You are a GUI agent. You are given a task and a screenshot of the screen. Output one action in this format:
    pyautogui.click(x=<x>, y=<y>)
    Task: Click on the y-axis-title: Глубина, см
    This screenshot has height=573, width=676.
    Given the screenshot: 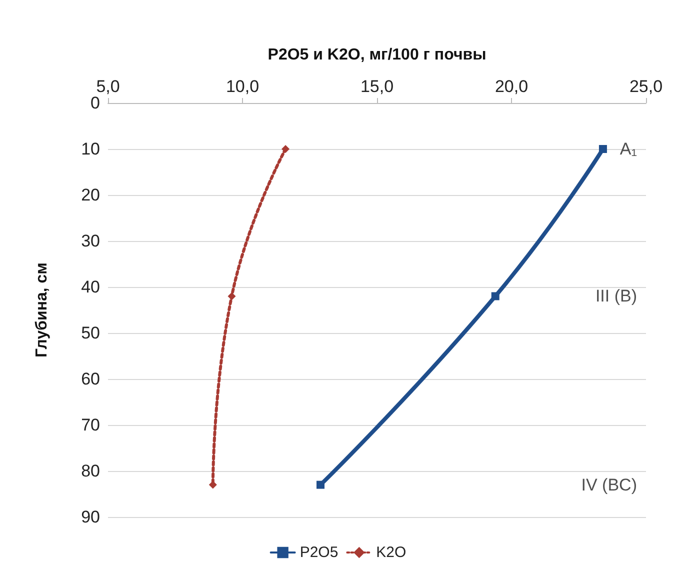 What is the action you would take?
    pyautogui.click(x=42, y=310)
    